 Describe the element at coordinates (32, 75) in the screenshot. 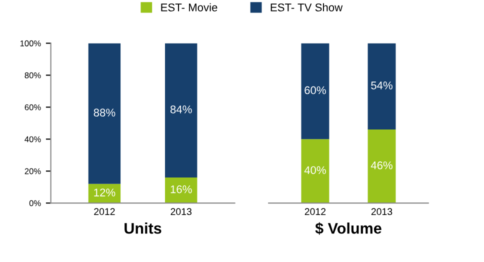

I see `y-tick-label: 80%` at that location.